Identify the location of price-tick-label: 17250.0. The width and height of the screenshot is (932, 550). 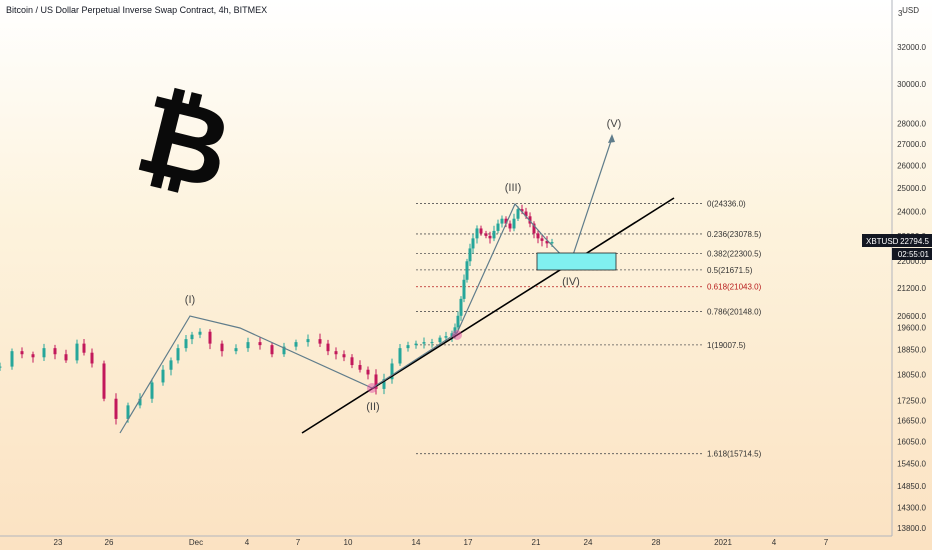
(911, 400).